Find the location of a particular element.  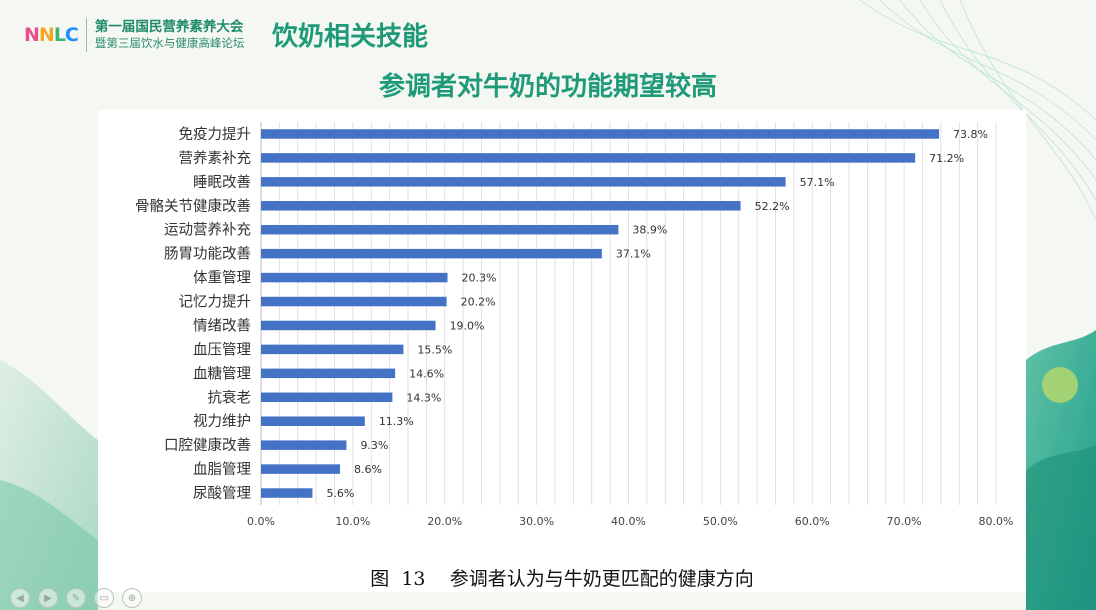

data-label: 14.6% is located at coordinates (426, 373).